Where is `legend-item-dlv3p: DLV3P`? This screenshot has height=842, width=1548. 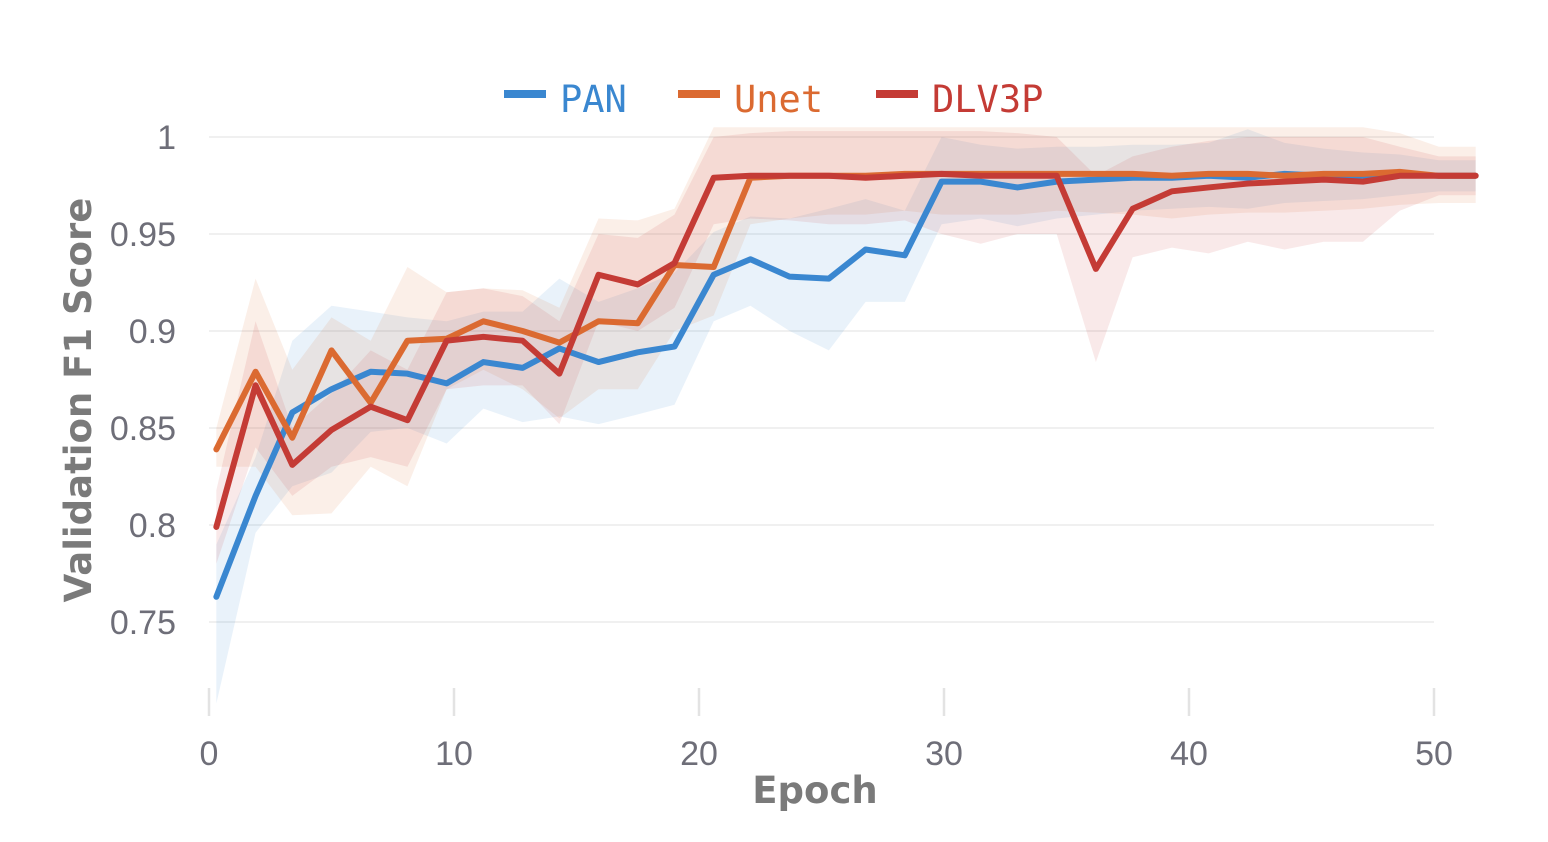 legend-item-dlv3p: DLV3P is located at coordinates (959, 99).